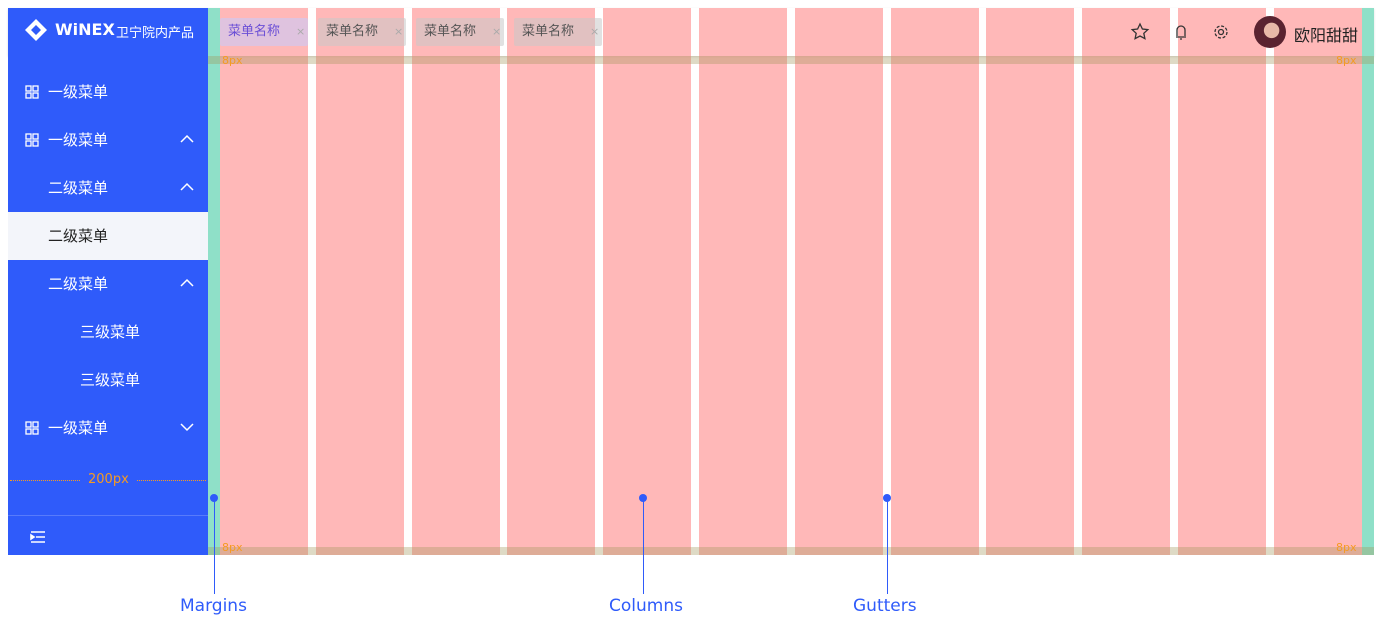 This screenshot has width=1382, height=619. What do you see at coordinates (213, 606) in the screenshot?
I see `annotation-label: Margins` at bounding box center [213, 606].